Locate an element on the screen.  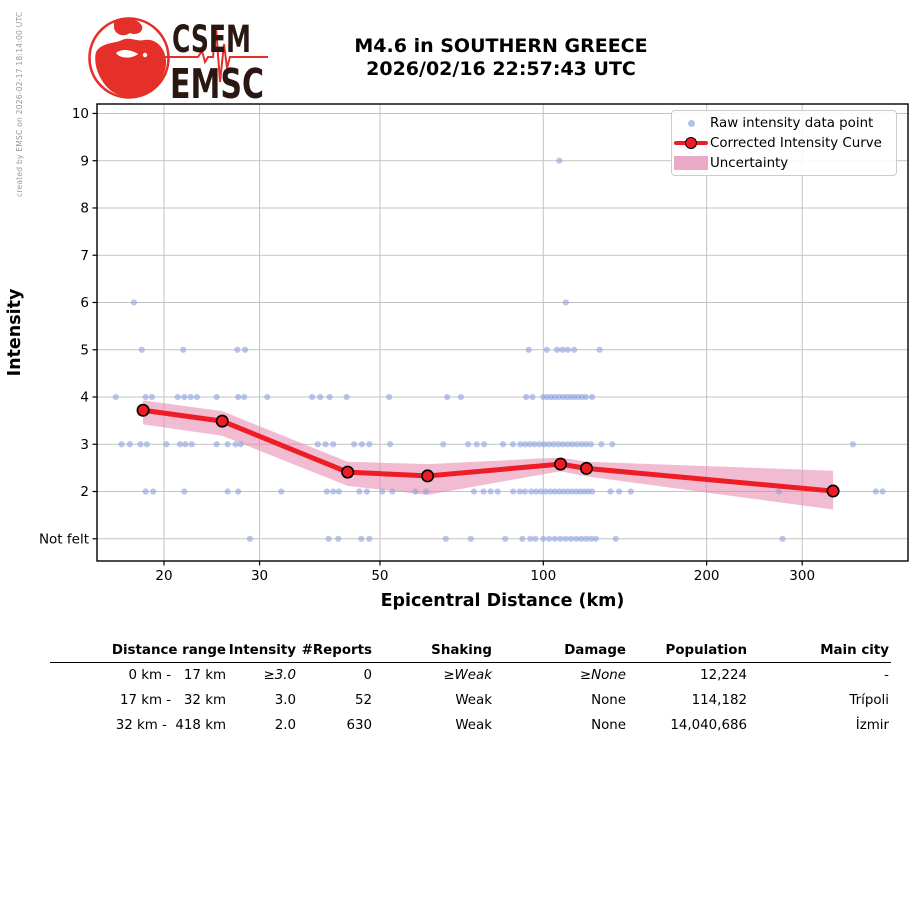
cell-distance-range: 0 km - 17 km is located at coordinates (177, 675).